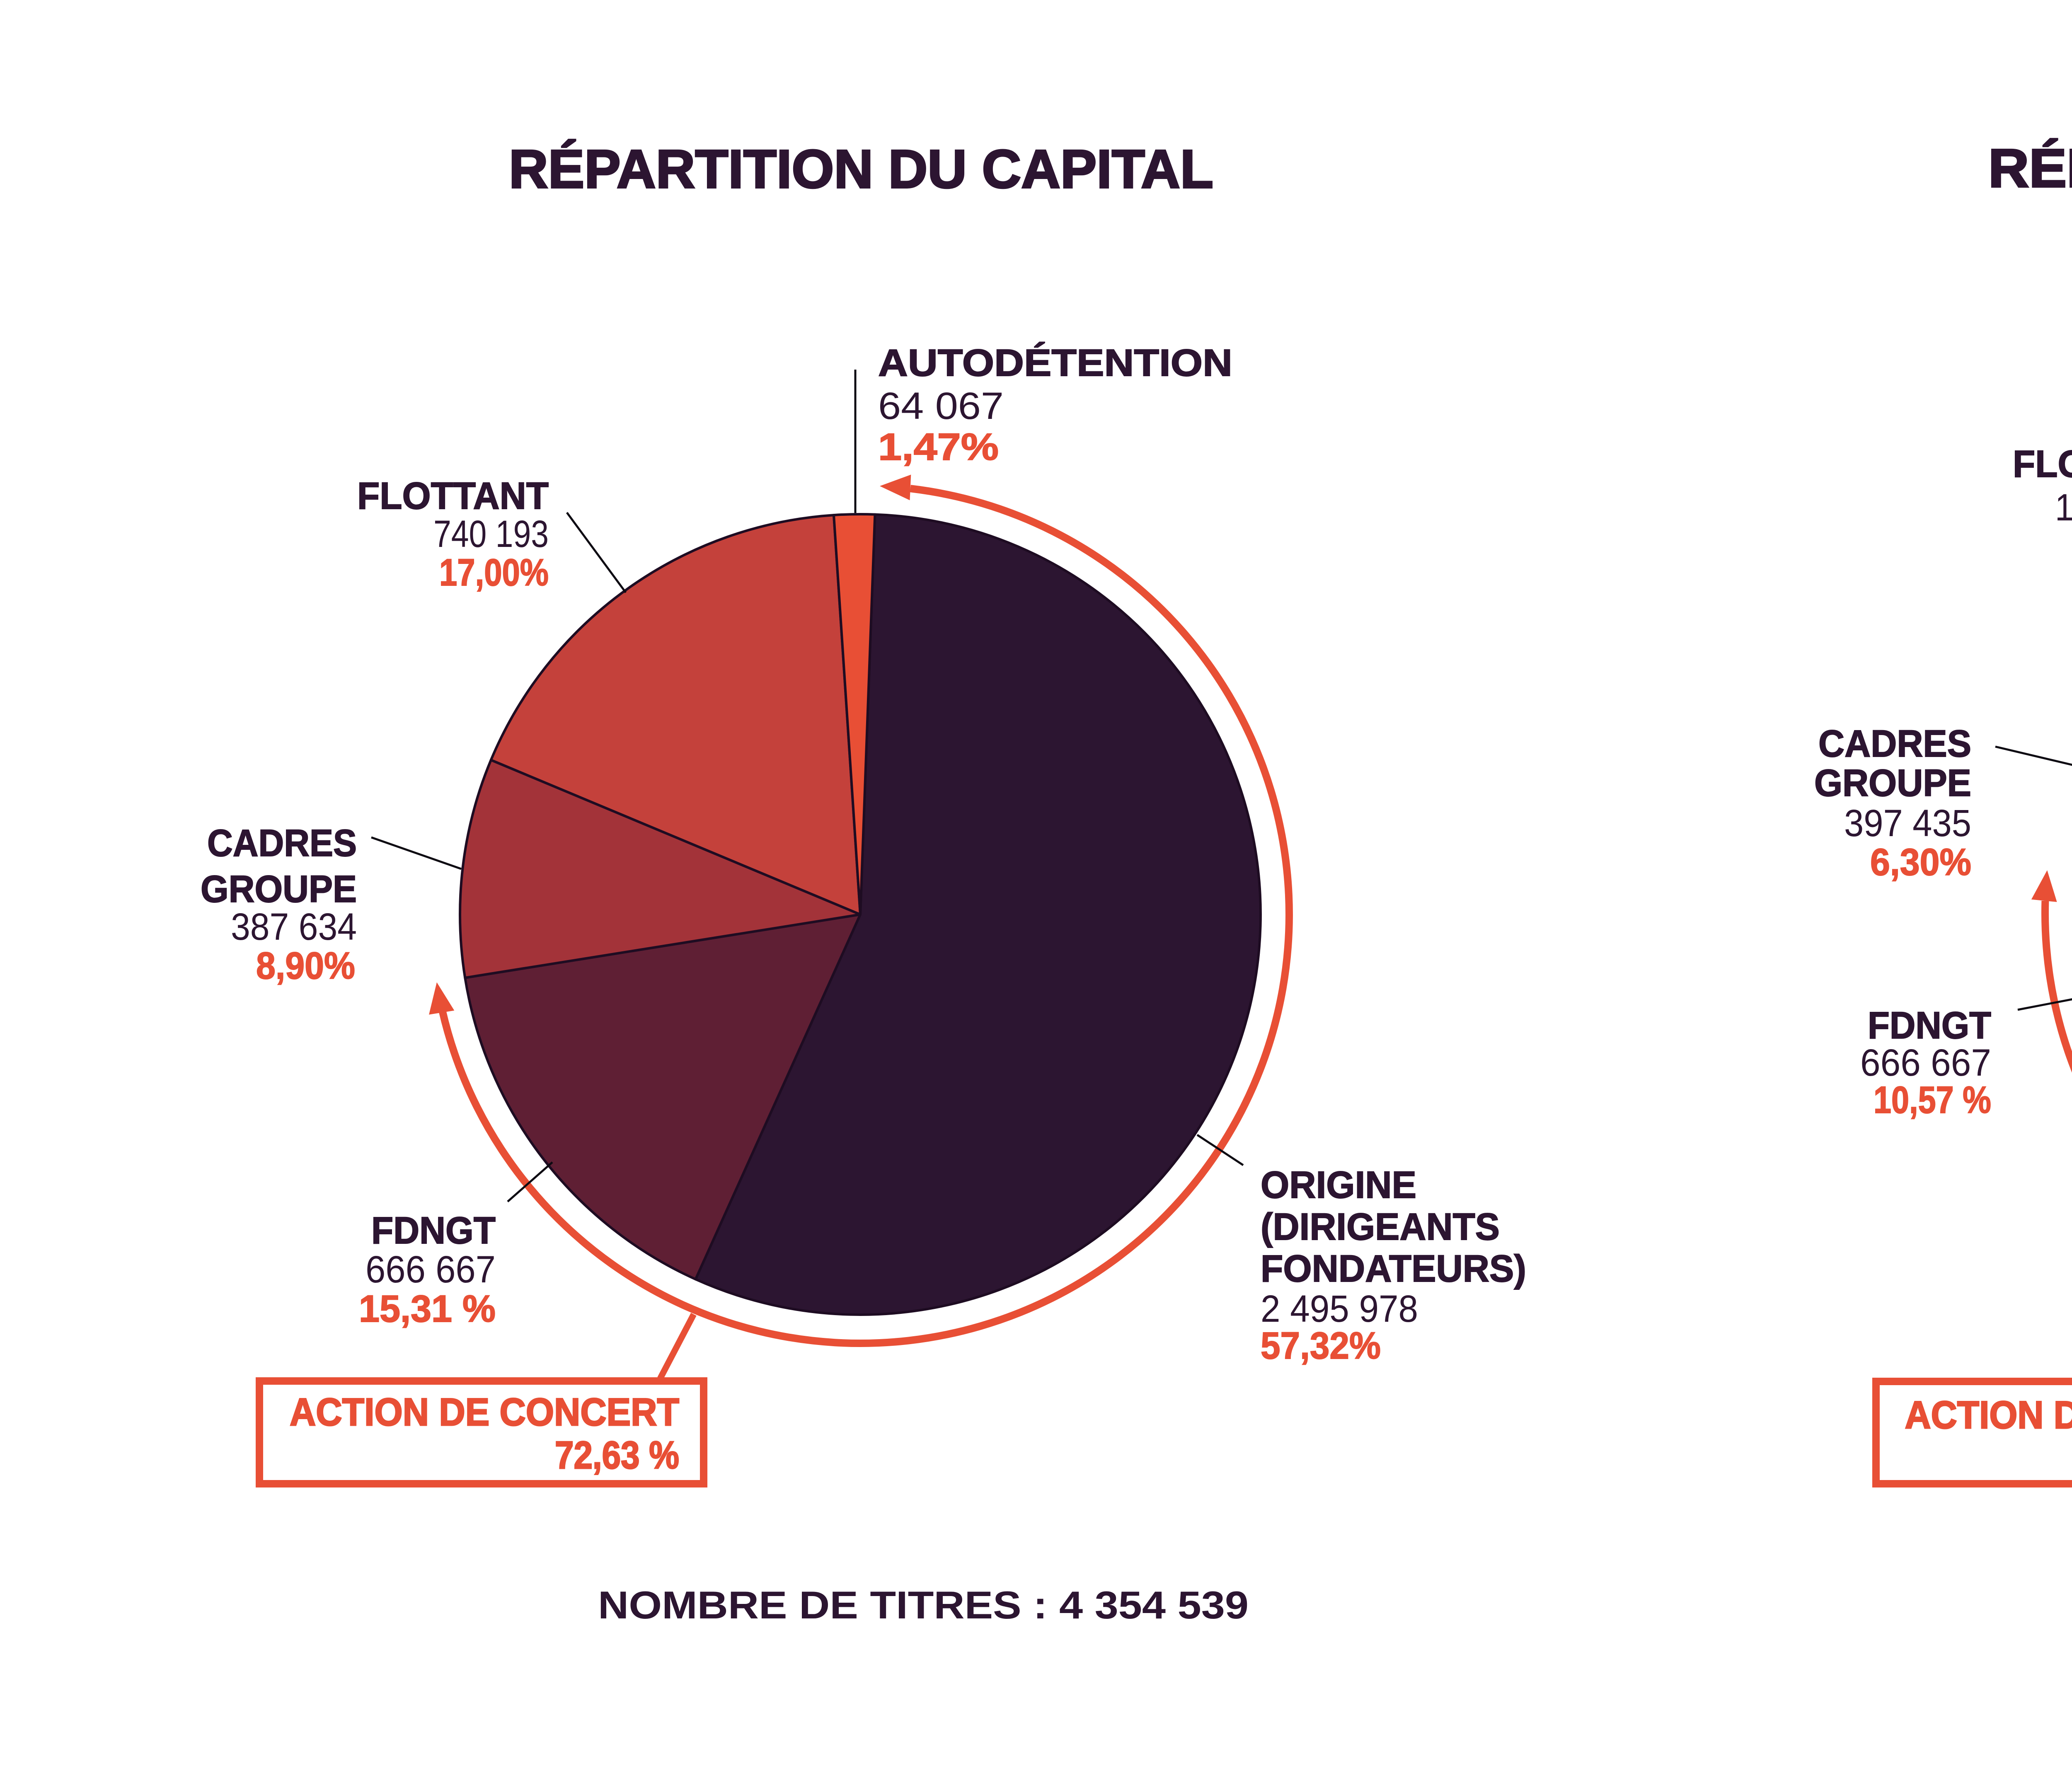 The image size is (2072, 1768). What do you see at coordinates (1338, 1185) in the screenshot?
I see `svg-text: ORIGINE` at bounding box center [1338, 1185].